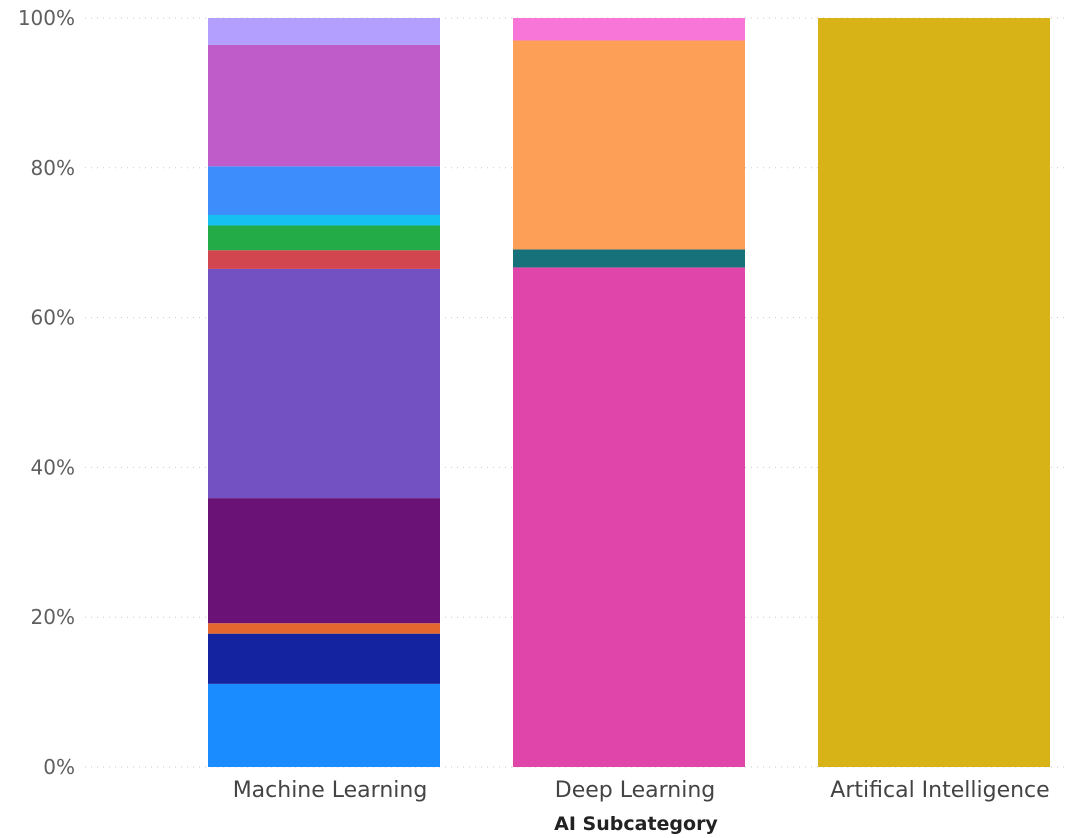 Image resolution: width=1068 pixels, height=838 pixels. I want to click on y-tick-label: 100%, so click(46, 18).